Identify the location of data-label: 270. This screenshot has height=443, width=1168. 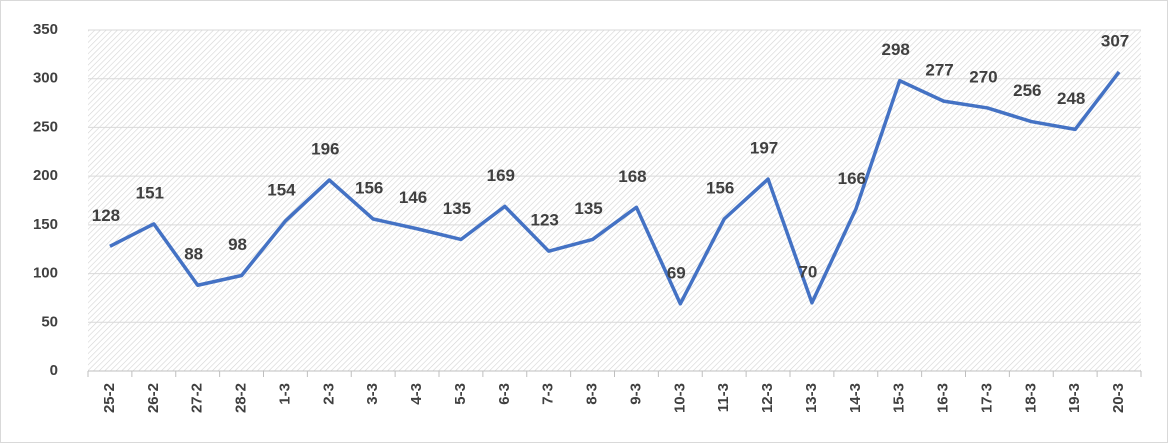
(983, 76).